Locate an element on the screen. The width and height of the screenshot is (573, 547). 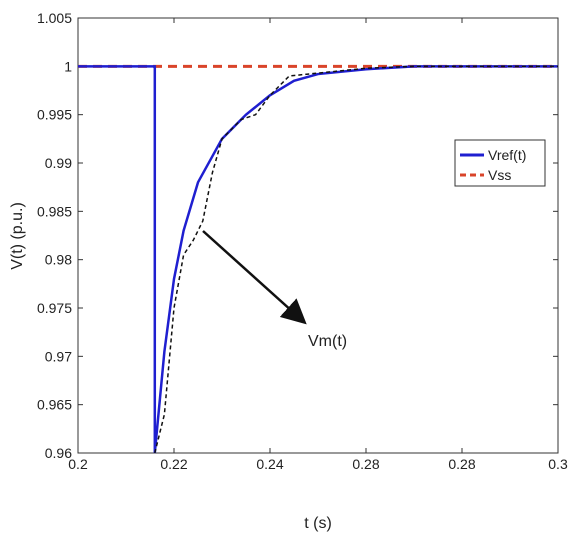
legend-label: Vref(t) is located at coordinates (507, 155).